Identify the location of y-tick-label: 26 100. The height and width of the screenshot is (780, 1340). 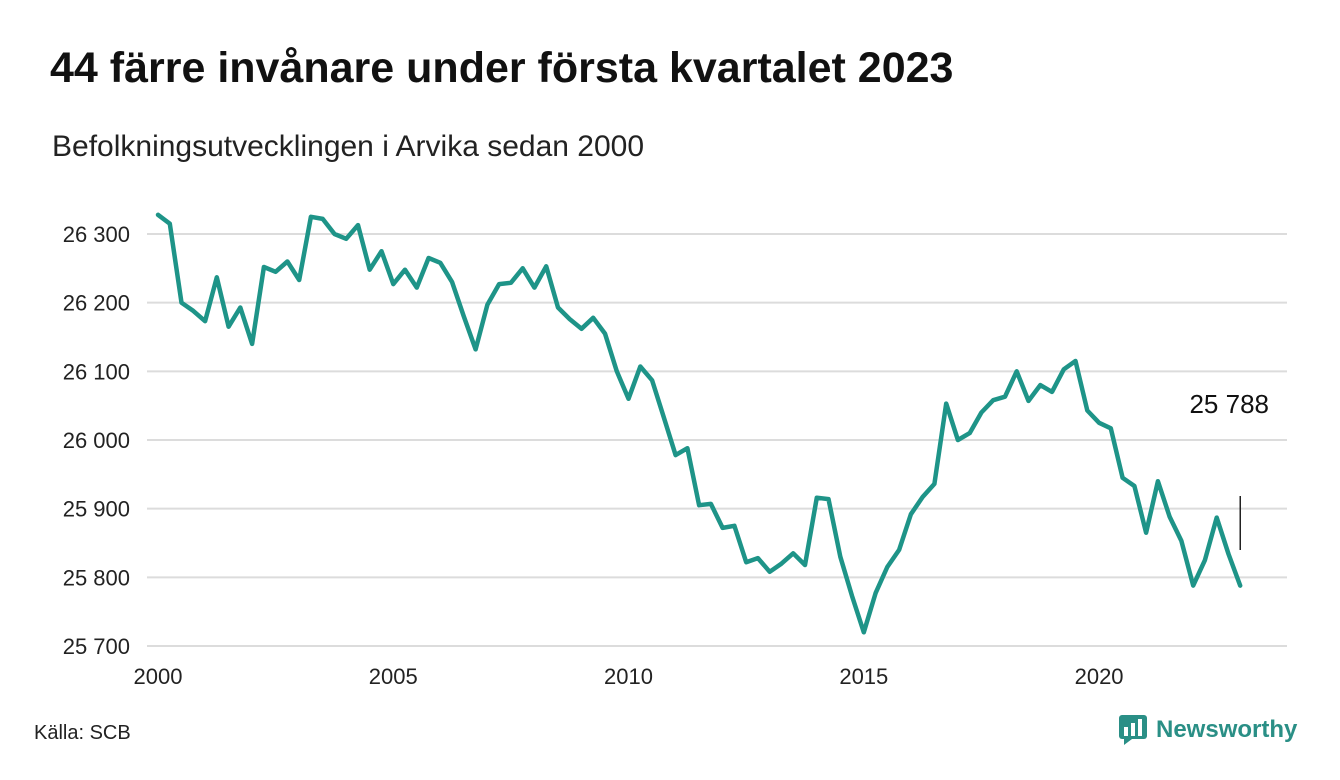
(96, 371).